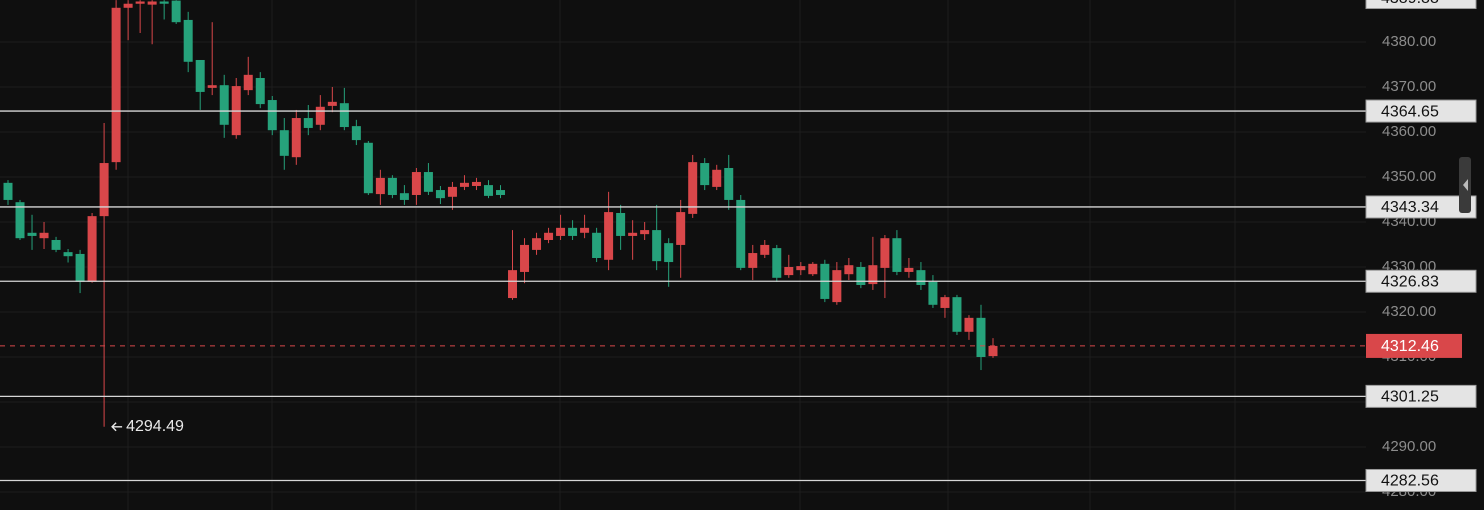 The image size is (1484, 510). Describe the element at coordinates (155, 426) in the screenshot. I see `low-label: 4294.49` at that location.